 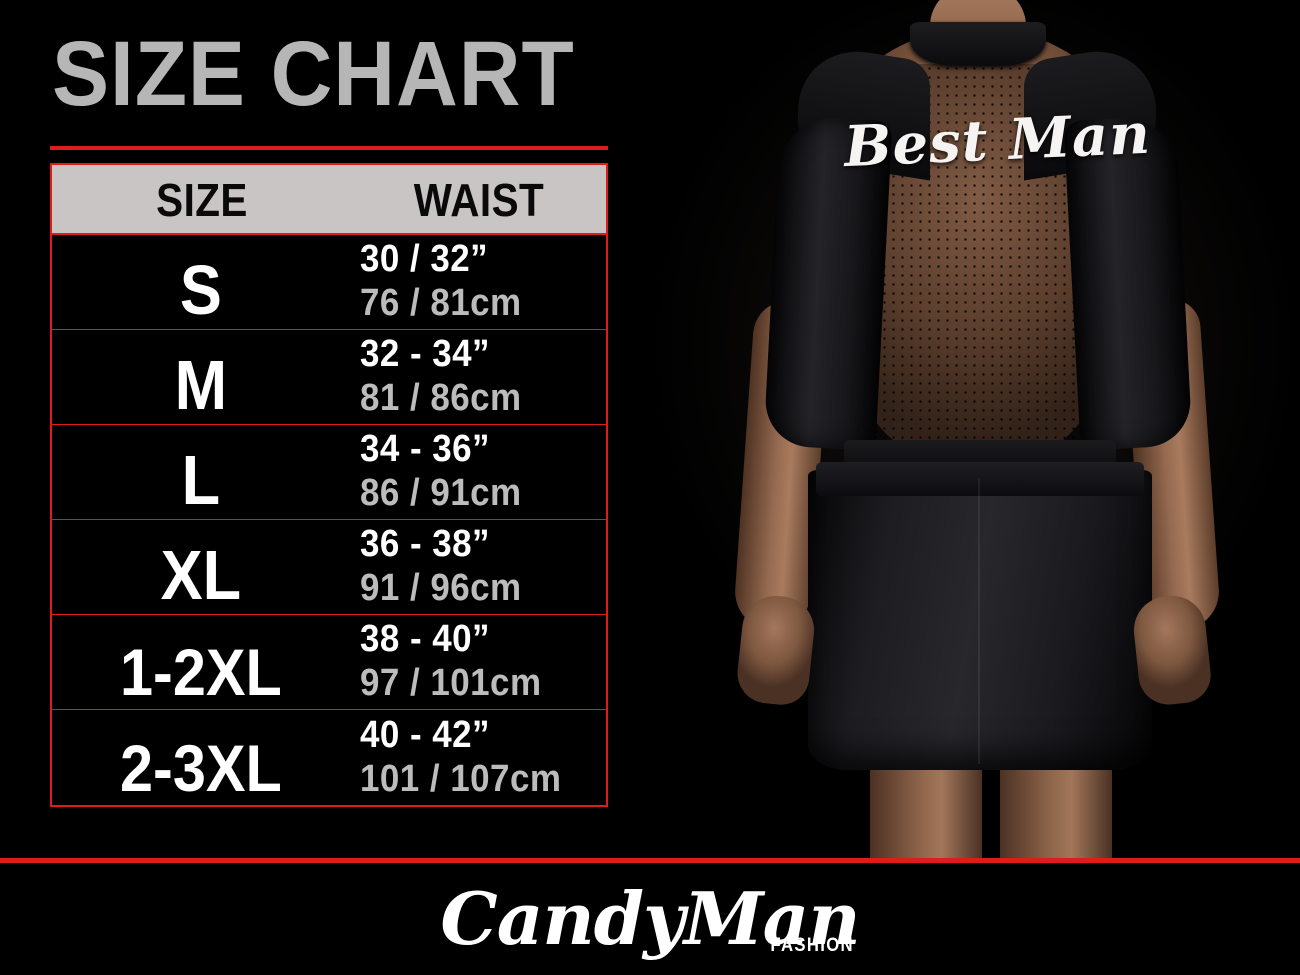 I want to click on skirt-center-seam, so click(x=979, y=621).